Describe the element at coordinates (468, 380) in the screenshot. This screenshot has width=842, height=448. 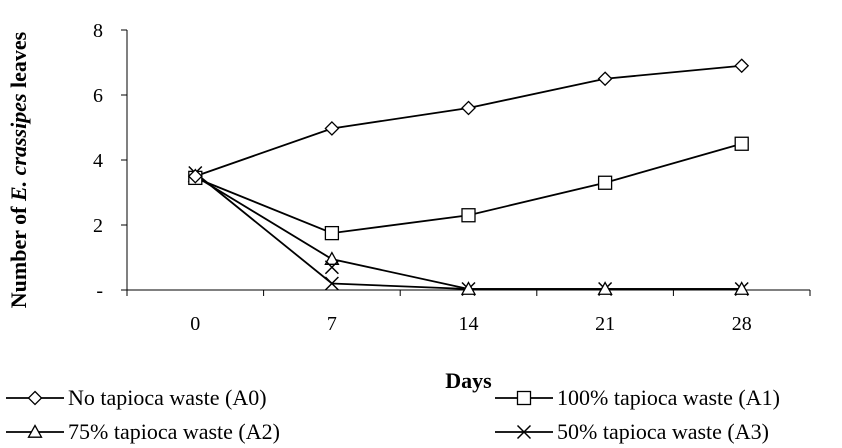
I see `x-axis-title: Days` at that location.